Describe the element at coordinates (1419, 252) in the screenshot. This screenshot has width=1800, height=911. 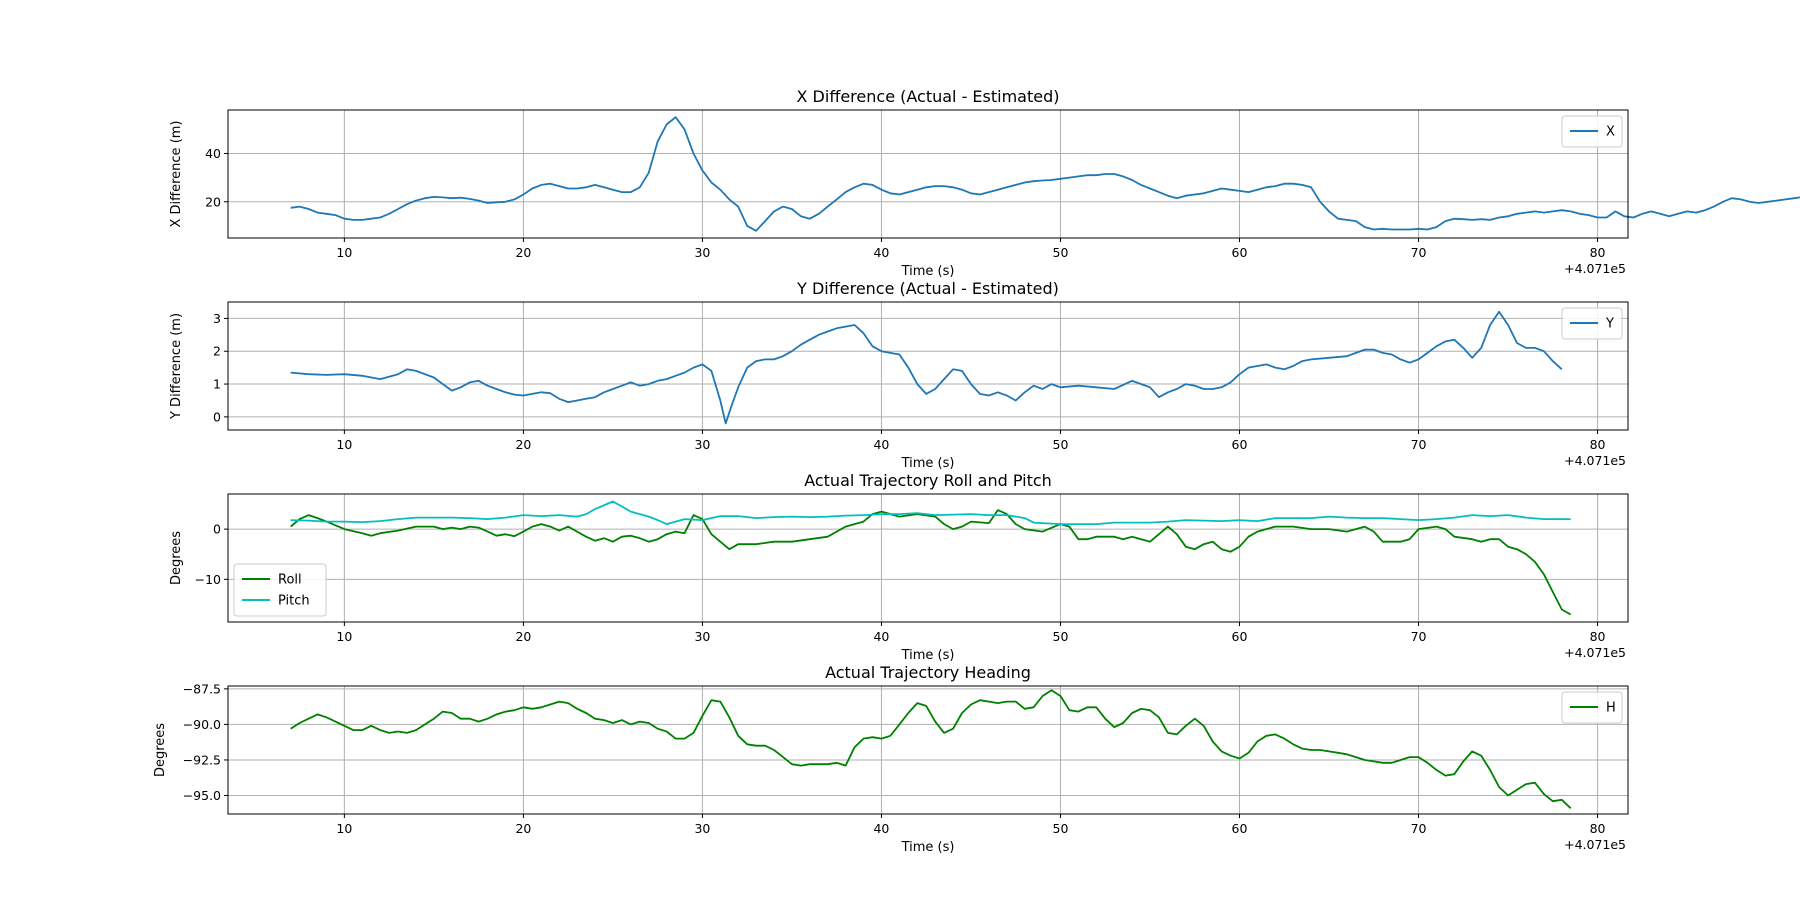
I see `chart0-xtick-label-6: 70` at that location.